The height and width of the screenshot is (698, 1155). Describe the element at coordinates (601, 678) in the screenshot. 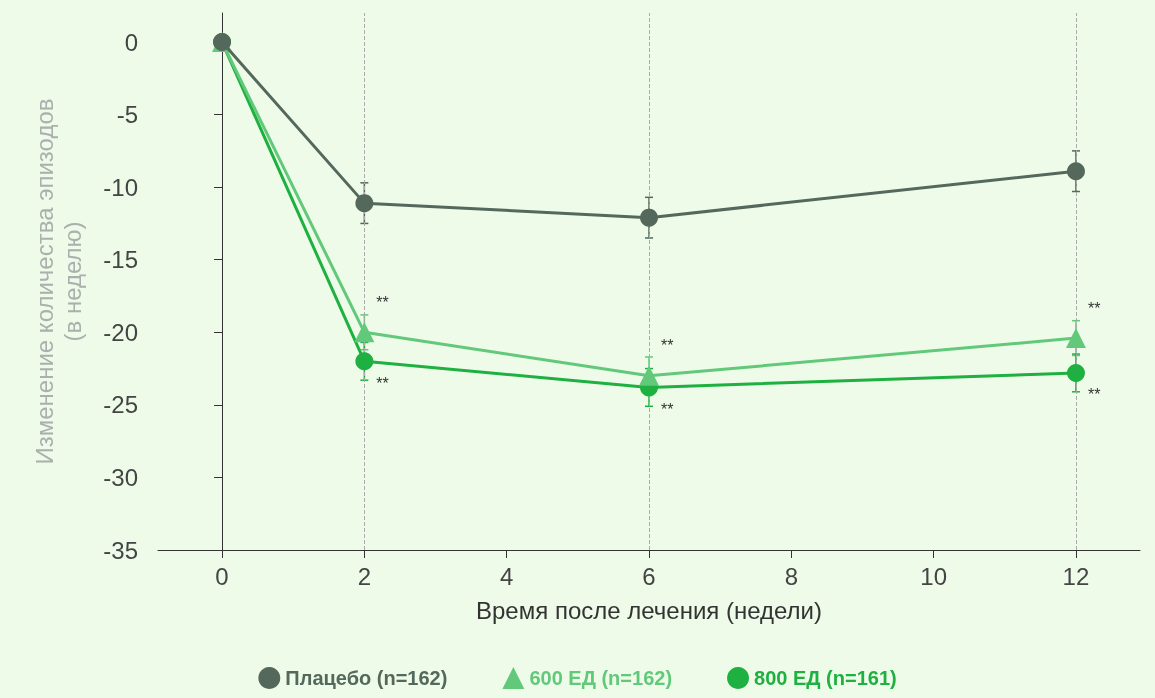

I see `legend-label: 600 ЕД (n=162)` at that location.